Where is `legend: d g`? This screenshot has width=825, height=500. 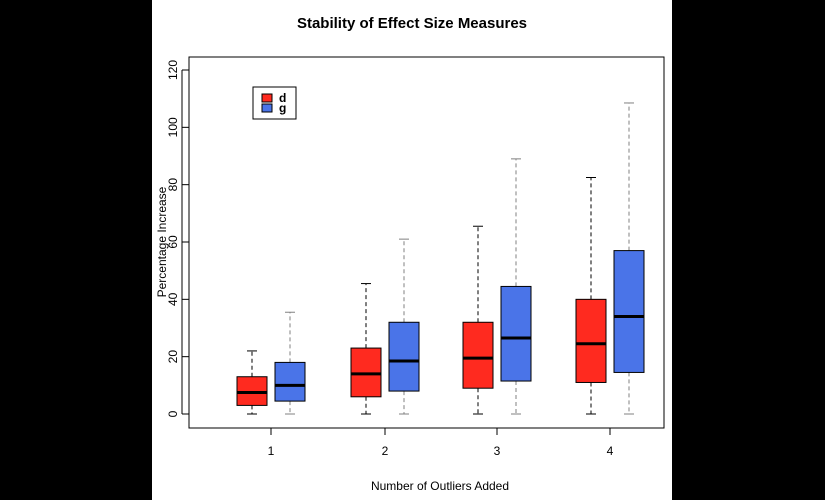 legend: d g is located at coordinates (274, 103).